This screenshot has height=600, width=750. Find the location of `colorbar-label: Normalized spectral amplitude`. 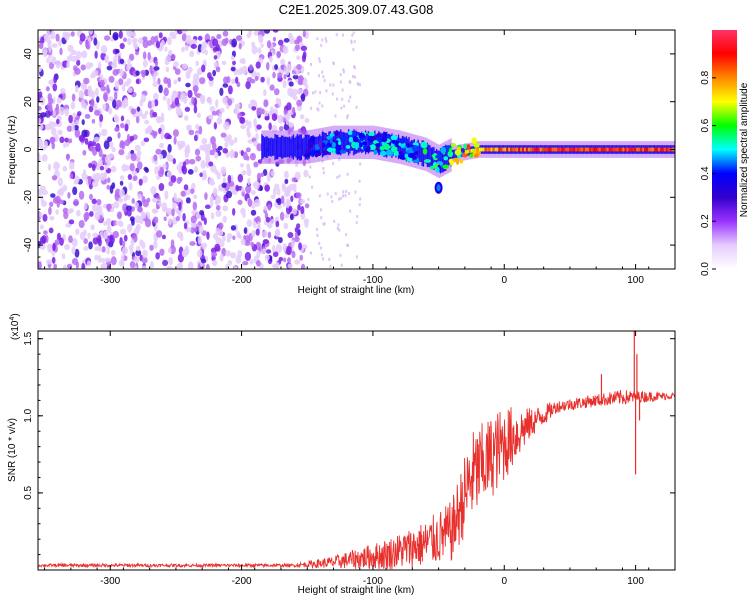

colorbar-label: Normalized spectral amplitude is located at coordinates (744, 149).